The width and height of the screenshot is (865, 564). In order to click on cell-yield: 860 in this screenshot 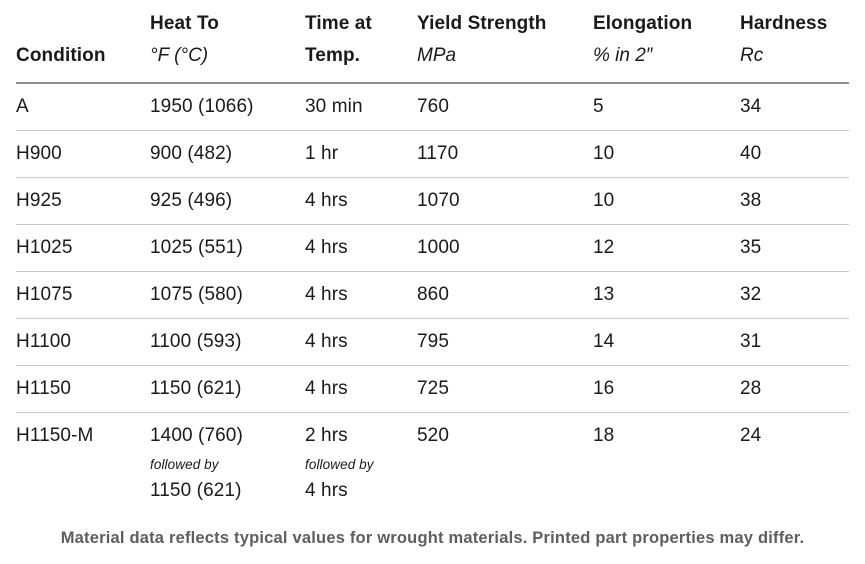, I will do `click(505, 295)`.